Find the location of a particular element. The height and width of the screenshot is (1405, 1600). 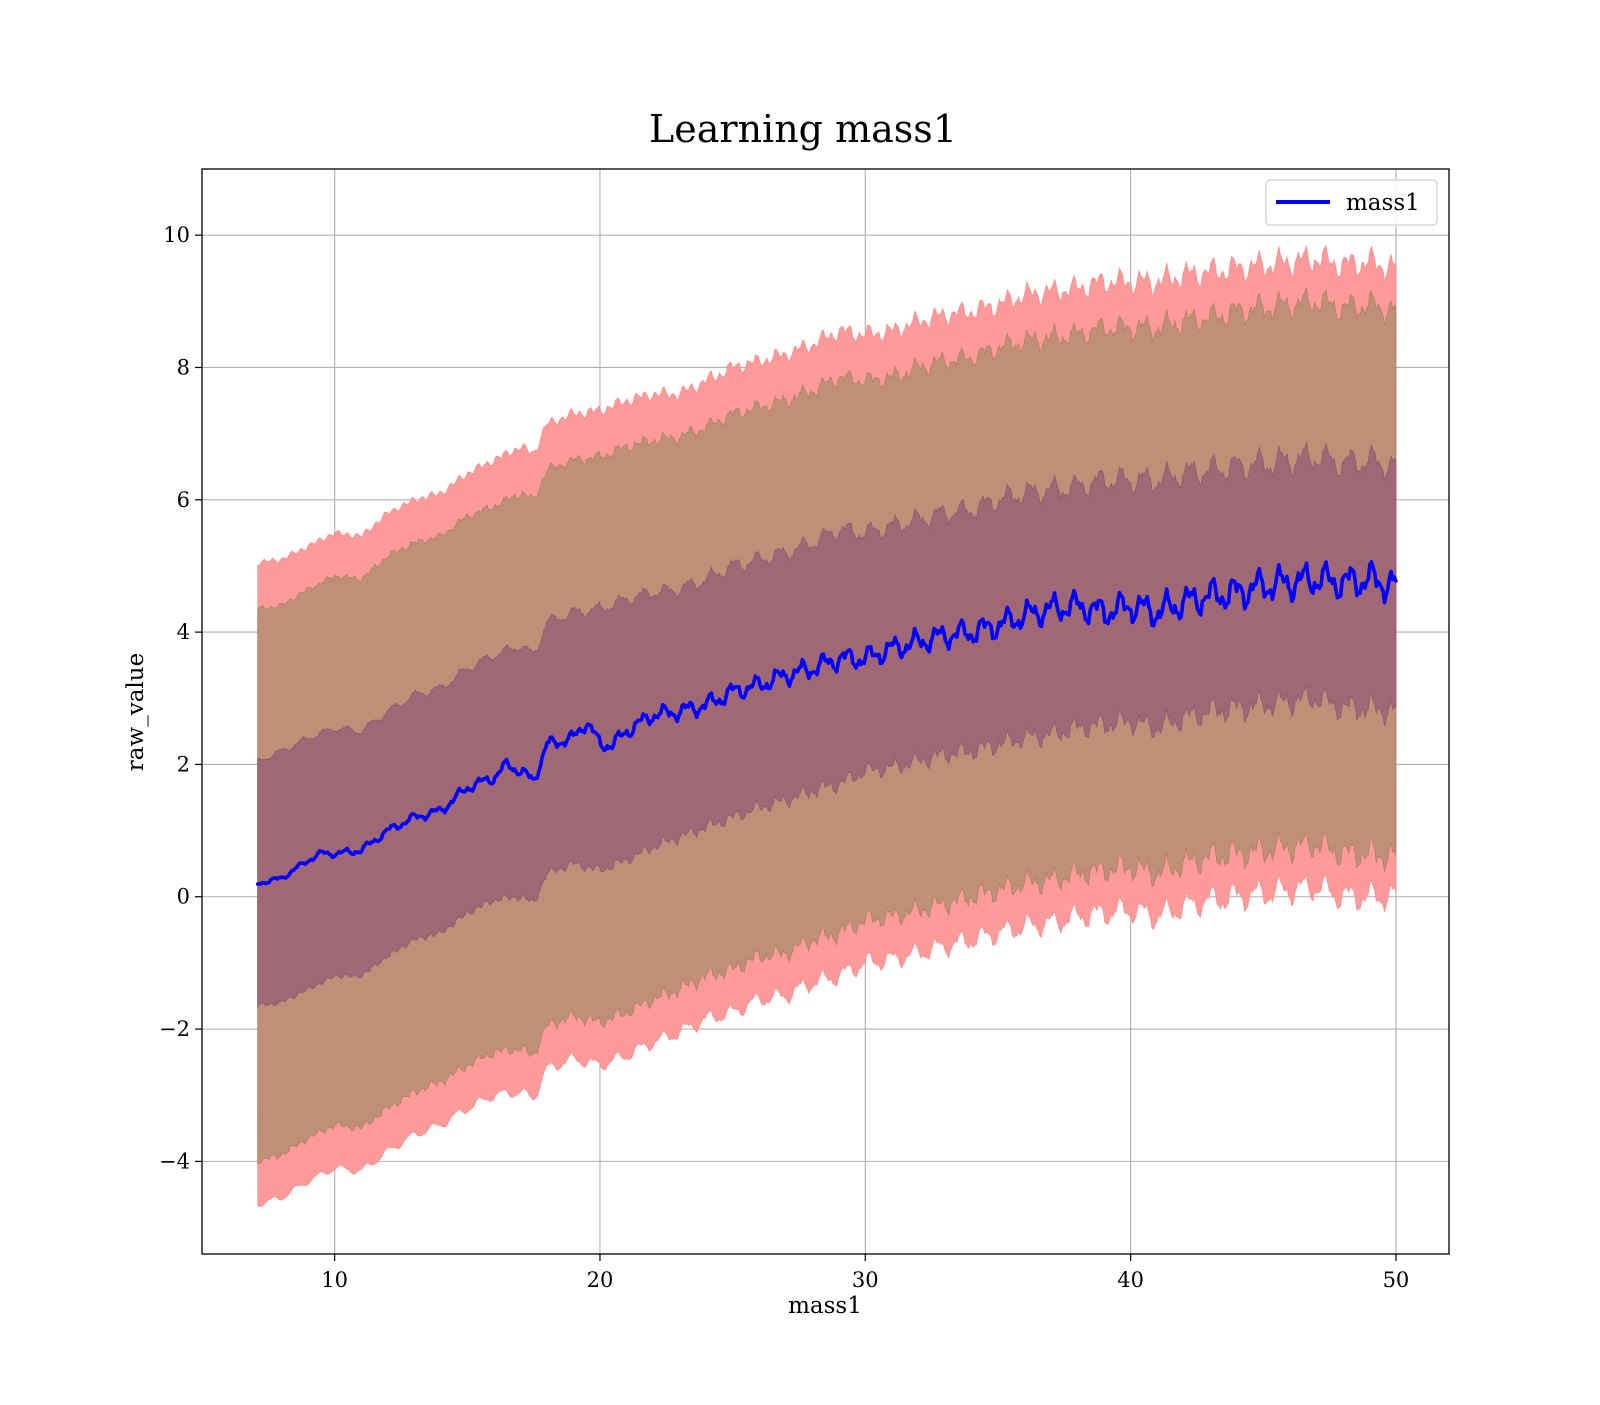

legend: mass1 is located at coordinates (1351, 202).